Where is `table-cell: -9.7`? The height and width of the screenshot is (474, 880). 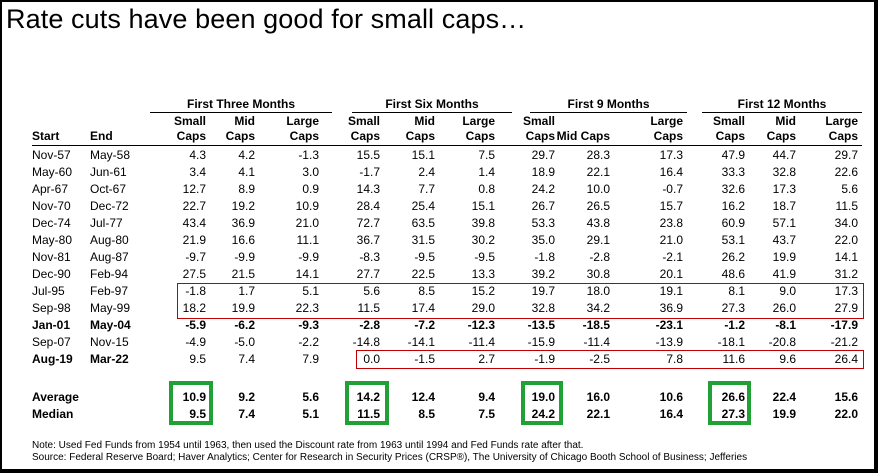
table-cell: -9.7 is located at coordinates (195, 257).